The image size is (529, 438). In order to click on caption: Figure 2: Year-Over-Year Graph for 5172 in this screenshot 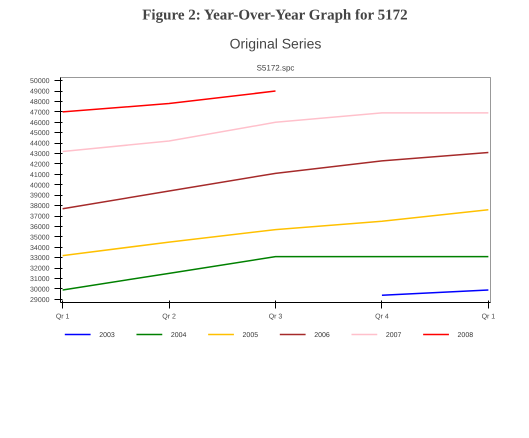, I will do `click(275, 16)`.